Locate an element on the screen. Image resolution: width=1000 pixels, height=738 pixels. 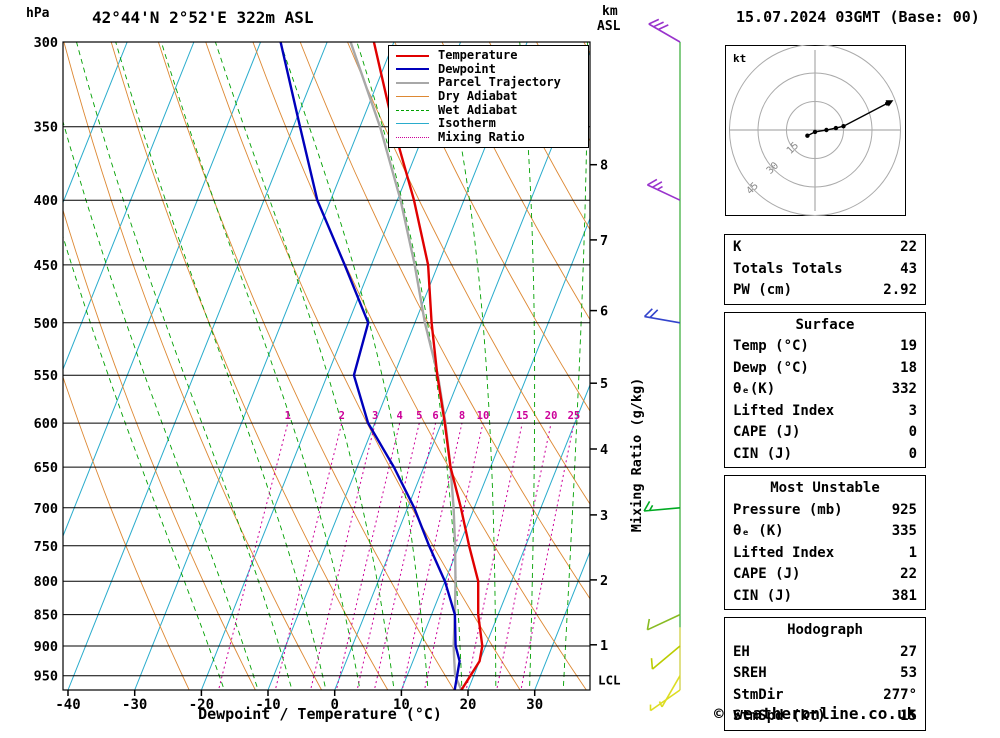
legend-label: Temperature is located at coordinates (478, 55).